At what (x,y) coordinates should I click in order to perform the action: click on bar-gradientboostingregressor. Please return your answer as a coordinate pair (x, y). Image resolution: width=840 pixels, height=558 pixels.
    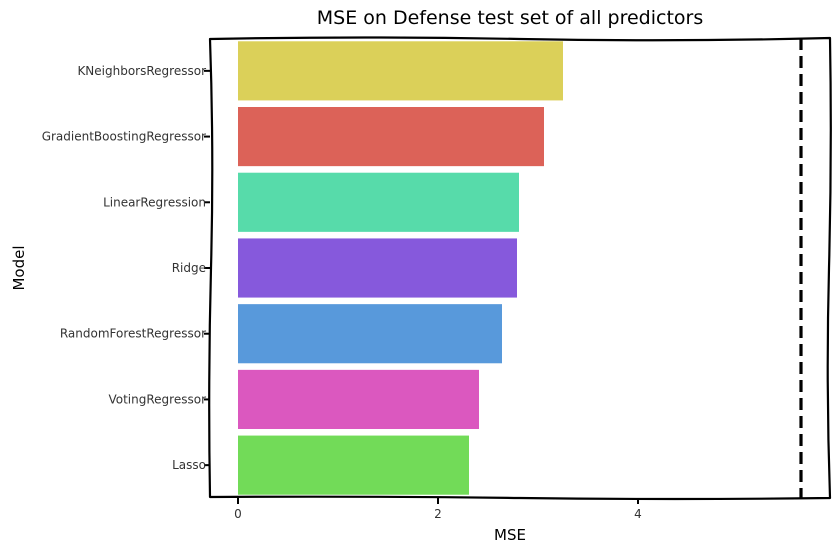
    Looking at the image, I should click on (391, 137).